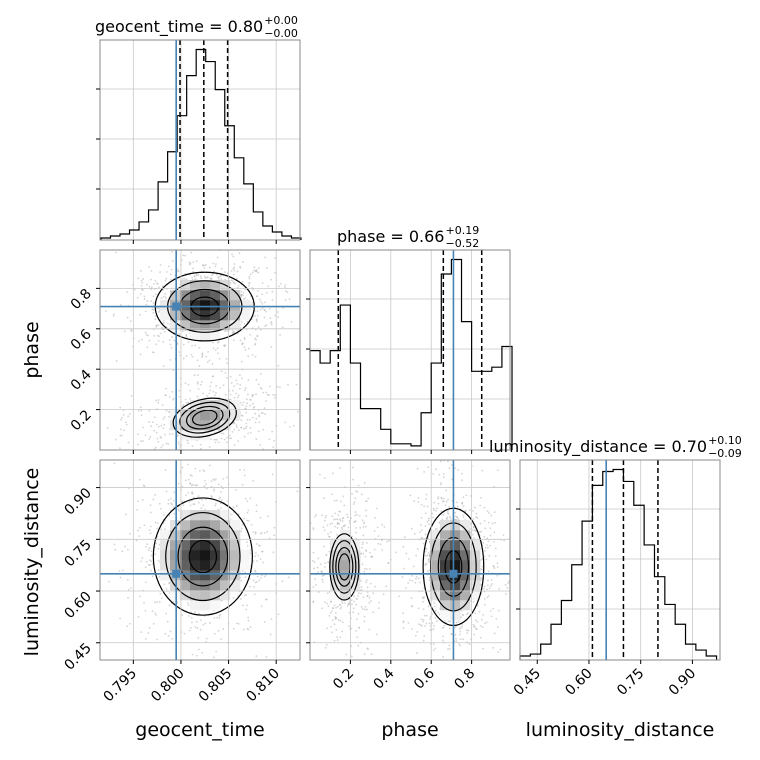  I want to click on joint-panel-phase-luminosity_distance, so click(410, 559).